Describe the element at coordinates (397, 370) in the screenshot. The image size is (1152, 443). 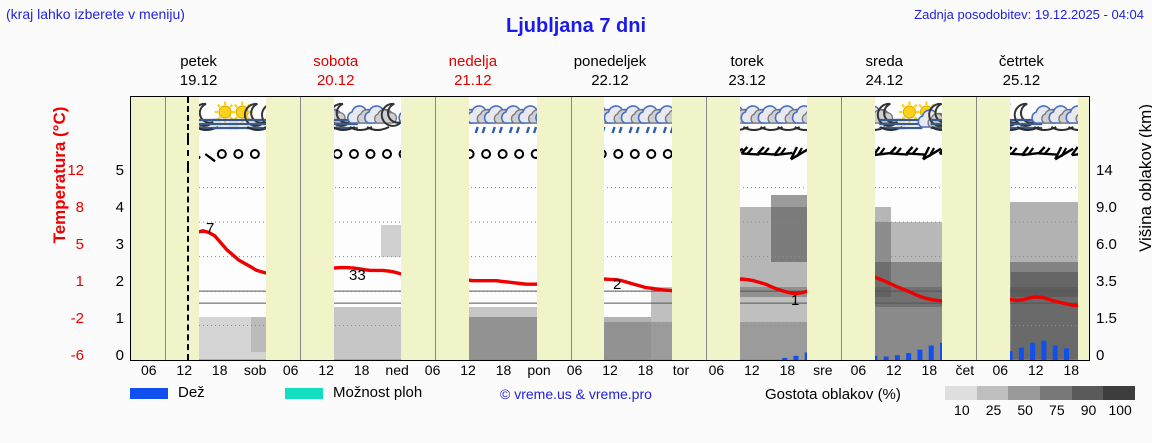
I see `time-tick-label: ned` at that location.